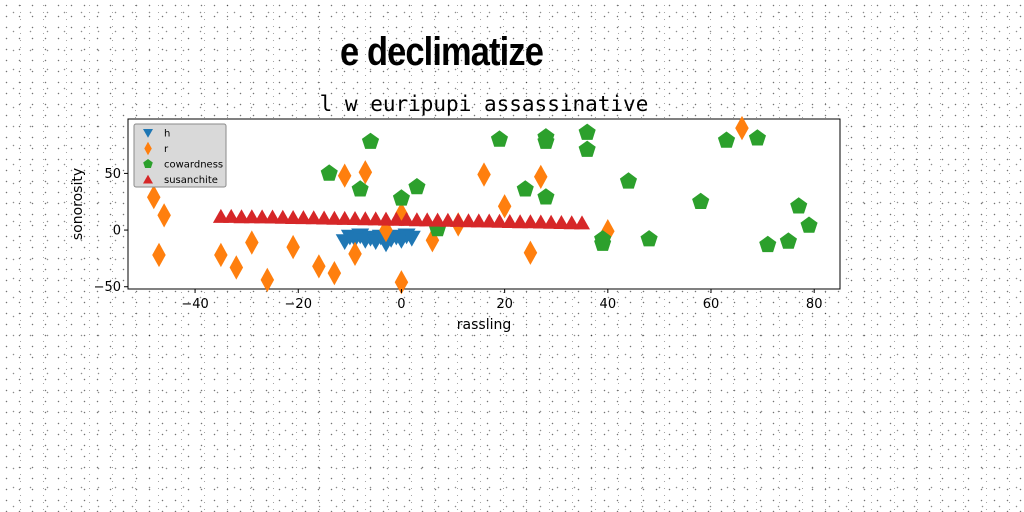 Image resolution: width=1024 pixels, height=512 pixels. I want to click on x-tick-label-1: −20, so click(298, 304).